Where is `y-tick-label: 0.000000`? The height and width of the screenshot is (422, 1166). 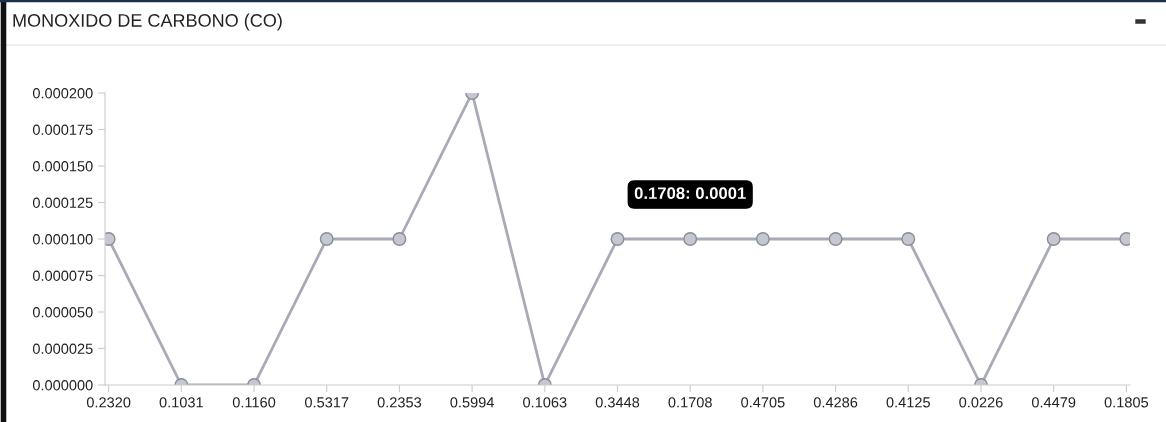 y-tick-label: 0.000000 is located at coordinates (62, 385).